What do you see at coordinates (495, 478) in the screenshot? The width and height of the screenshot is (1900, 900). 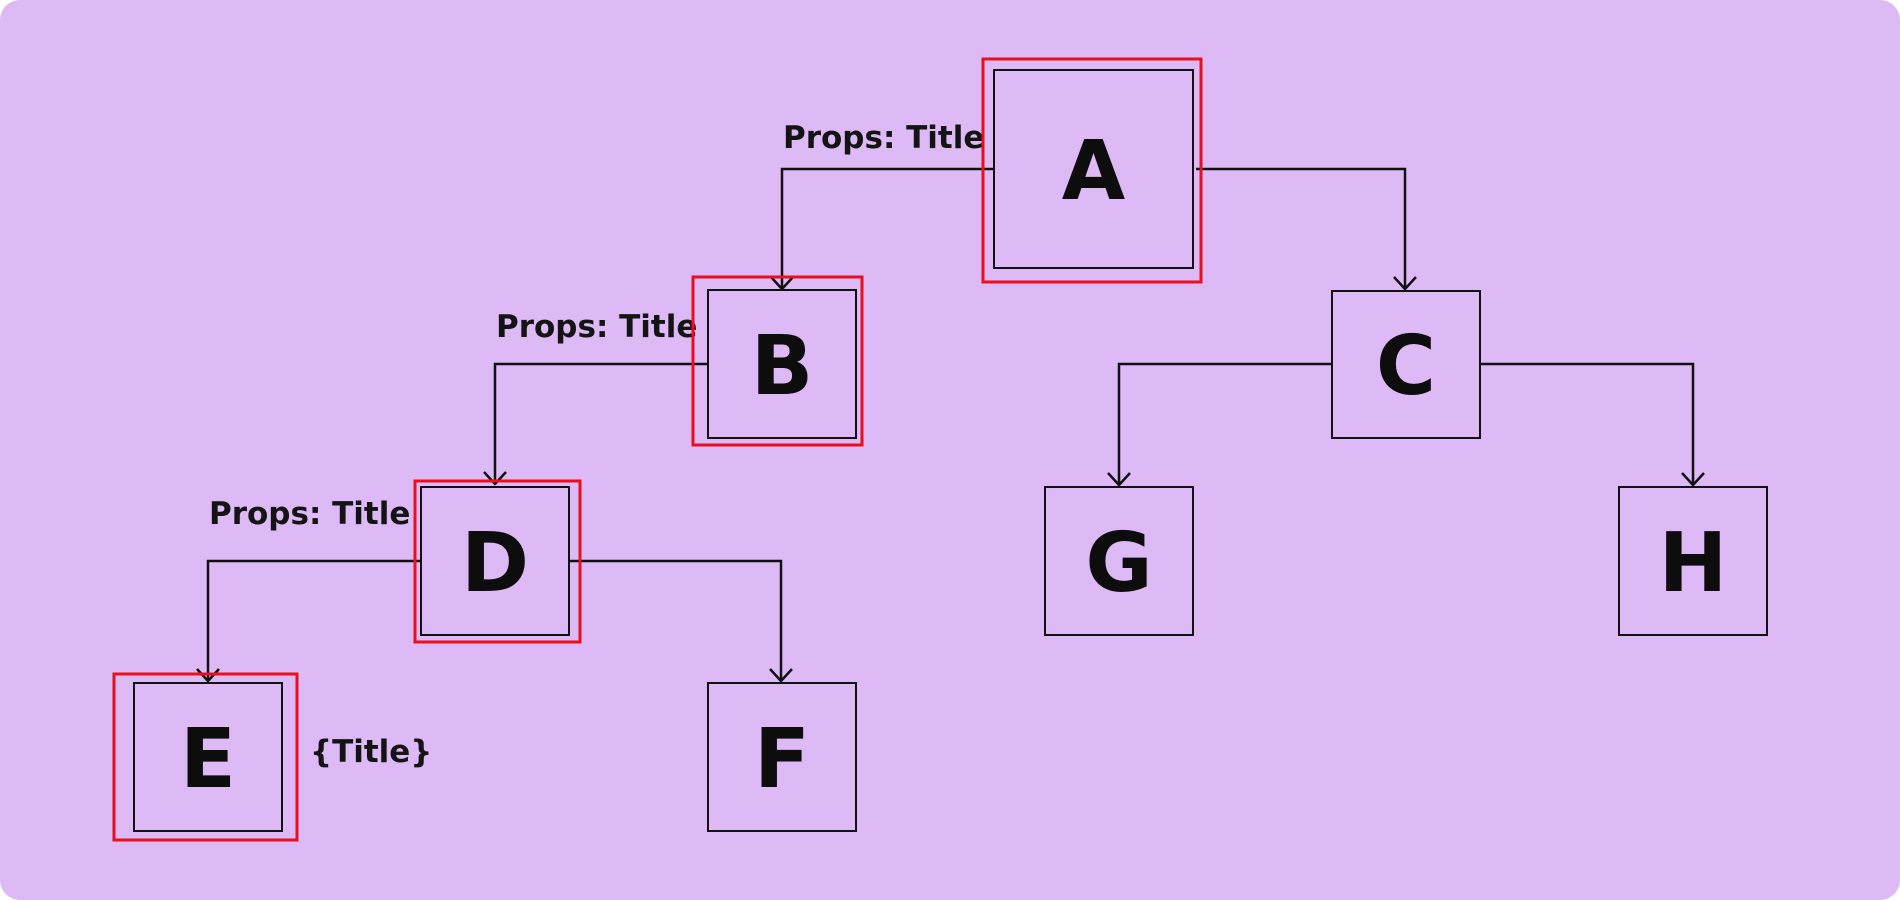 I see `arrowhead-b-to-d` at bounding box center [495, 478].